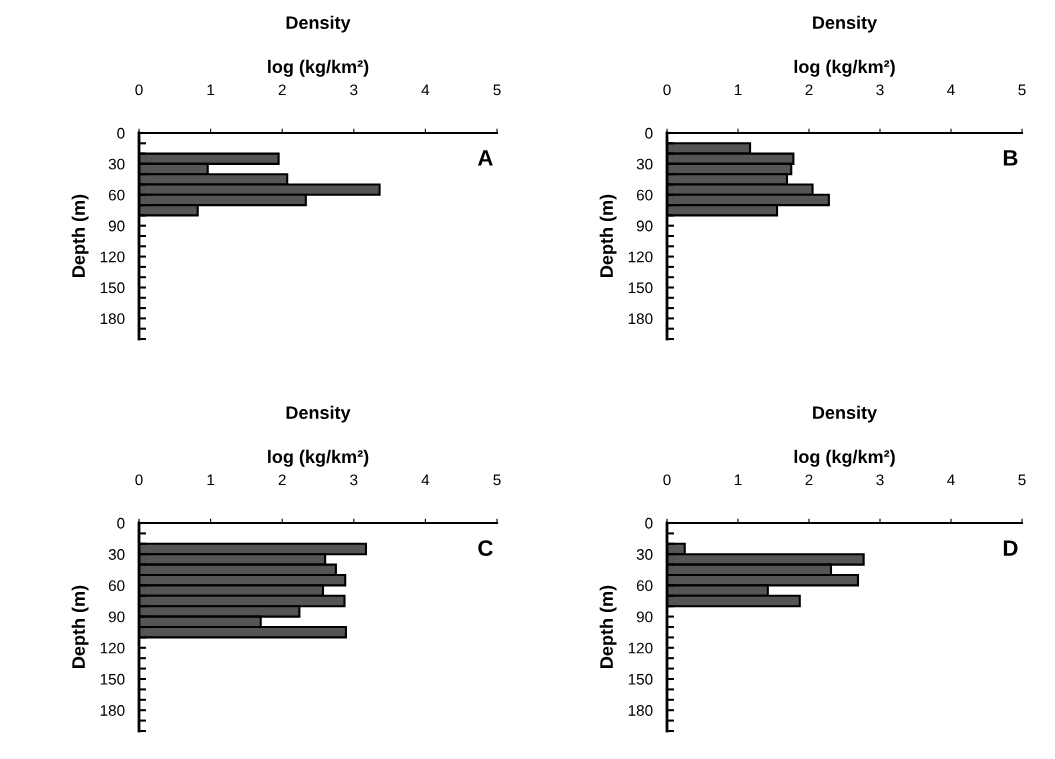 The height and width of the screenshot is (759, 1055). I want to click on annotation: A, so click(485, 158).